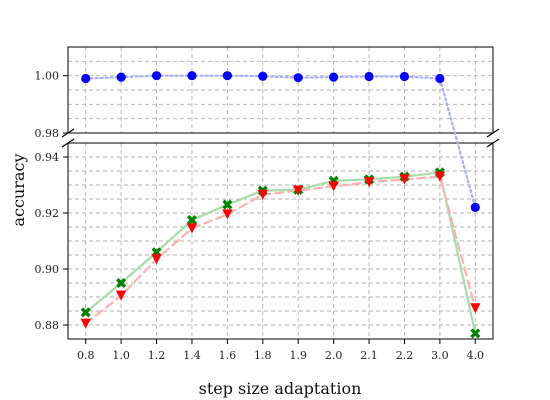 This screenshot has height=400, width=550. Describe the element at coordinates (18, 190) in the screenshot. I see `y-axis-label: accuracy` at that location.